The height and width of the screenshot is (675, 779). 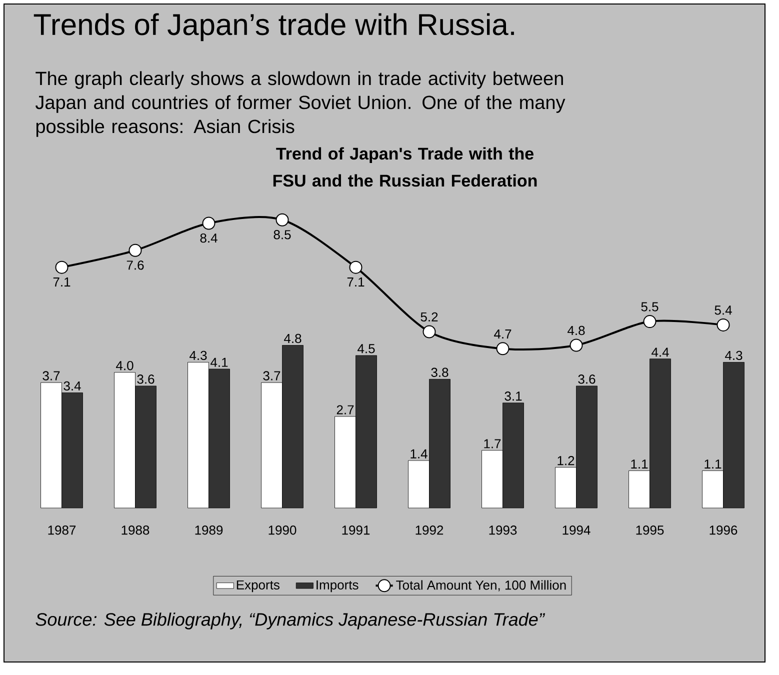 What do you see at coordinates (576, 530) in the screenshot?
I see `x-tick-label: 1994` at bounding box center [576, 530].